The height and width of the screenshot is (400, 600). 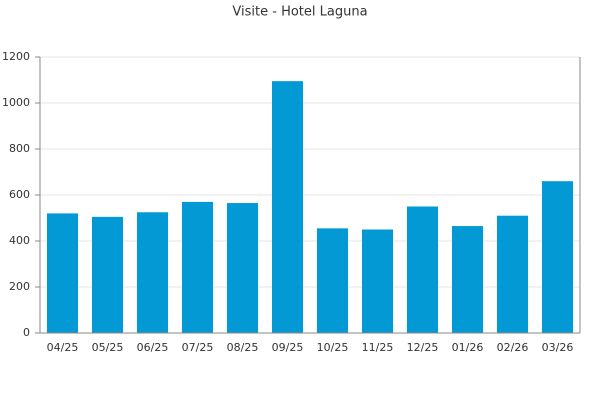 I want to click on y-tick-label: 0, so click(x=26, y=332).